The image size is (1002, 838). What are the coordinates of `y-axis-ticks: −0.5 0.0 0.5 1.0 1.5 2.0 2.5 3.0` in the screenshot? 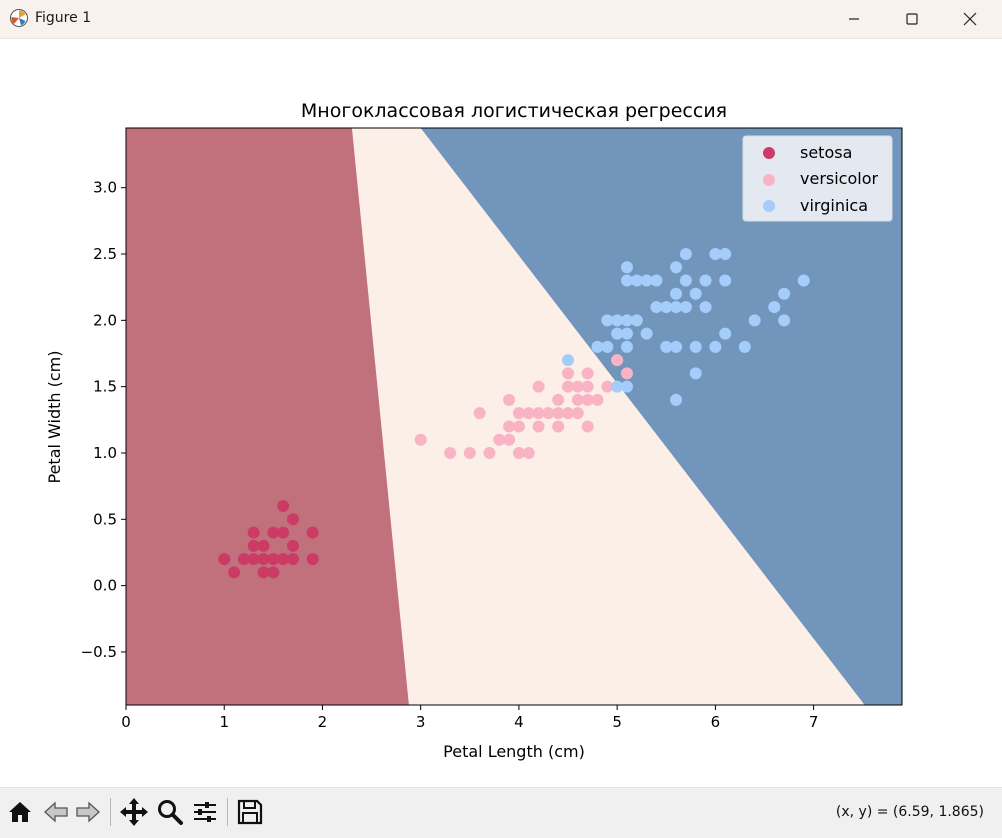 It's located at (103, 420).